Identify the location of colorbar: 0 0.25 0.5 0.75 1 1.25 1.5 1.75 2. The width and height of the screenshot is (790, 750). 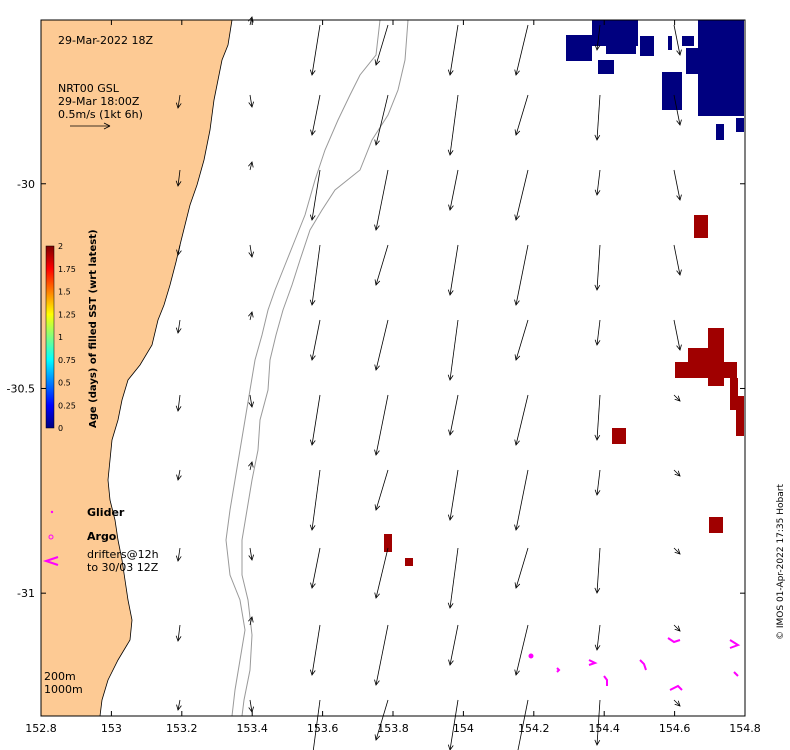
(60, 337).